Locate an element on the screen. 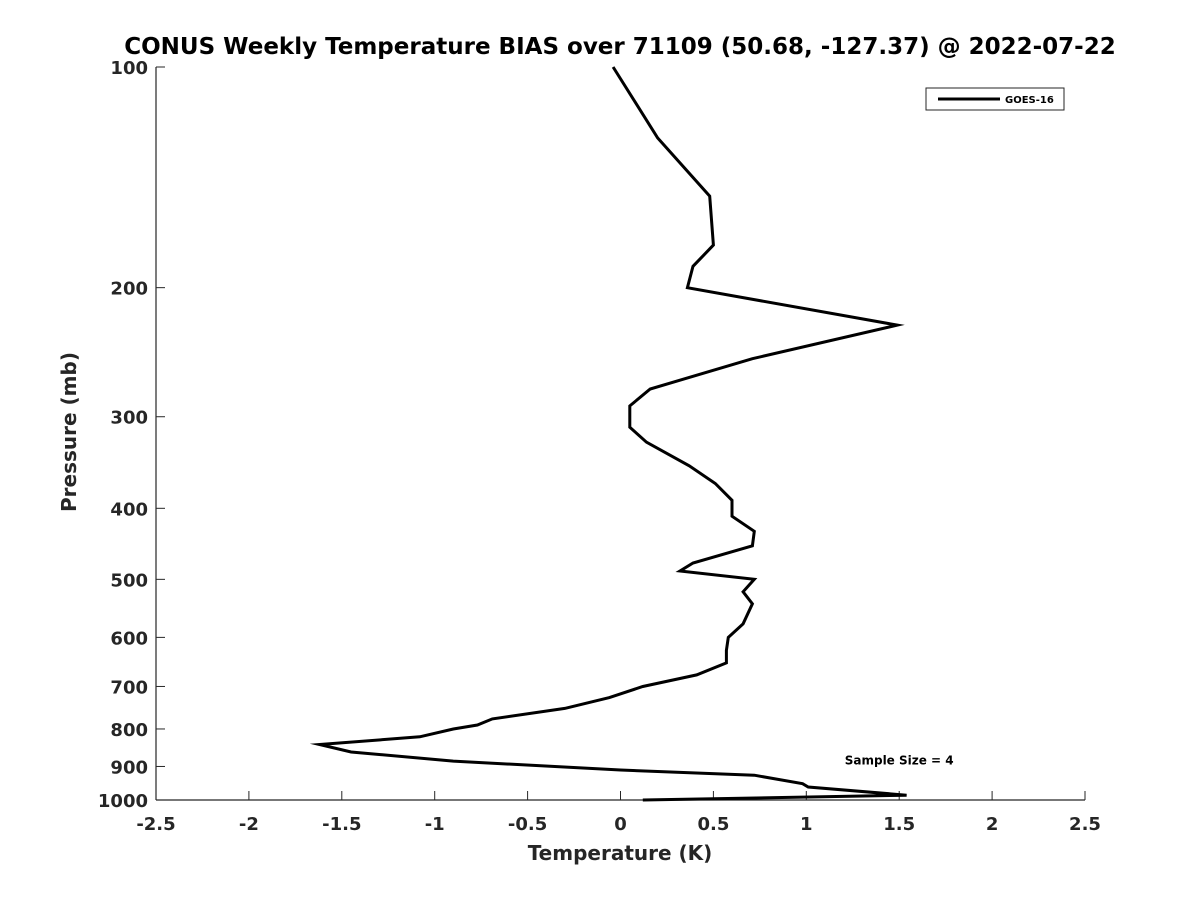  x-axis-ticks: -2.5 -2 -1.5 -1 -0.5 0 0.5 1 1.5 2 2.5 is located at coordinates (618, 813).